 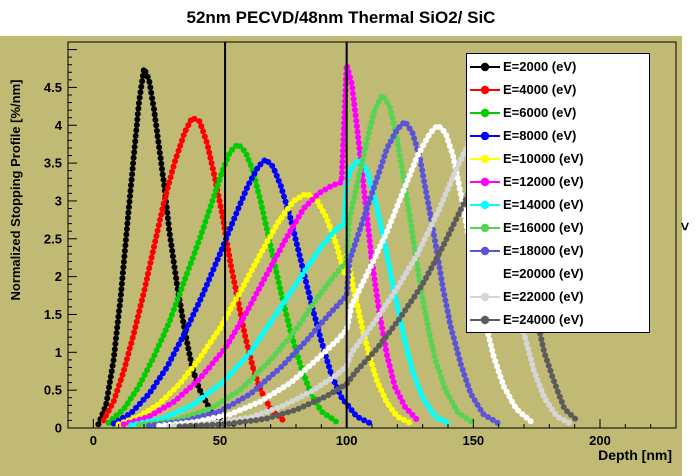 I want to click on legend-entry: E=10000 (eV), so click(x=558, y=158).